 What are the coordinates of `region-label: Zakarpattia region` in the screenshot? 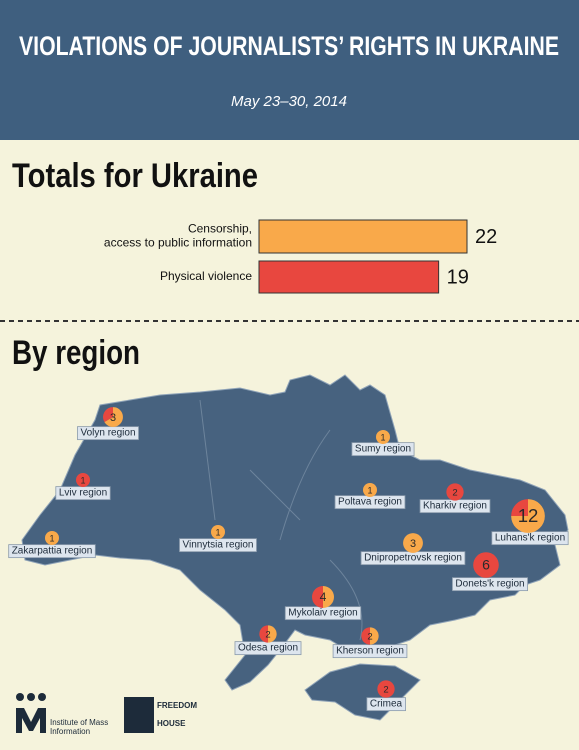 It's located at (52, 551).